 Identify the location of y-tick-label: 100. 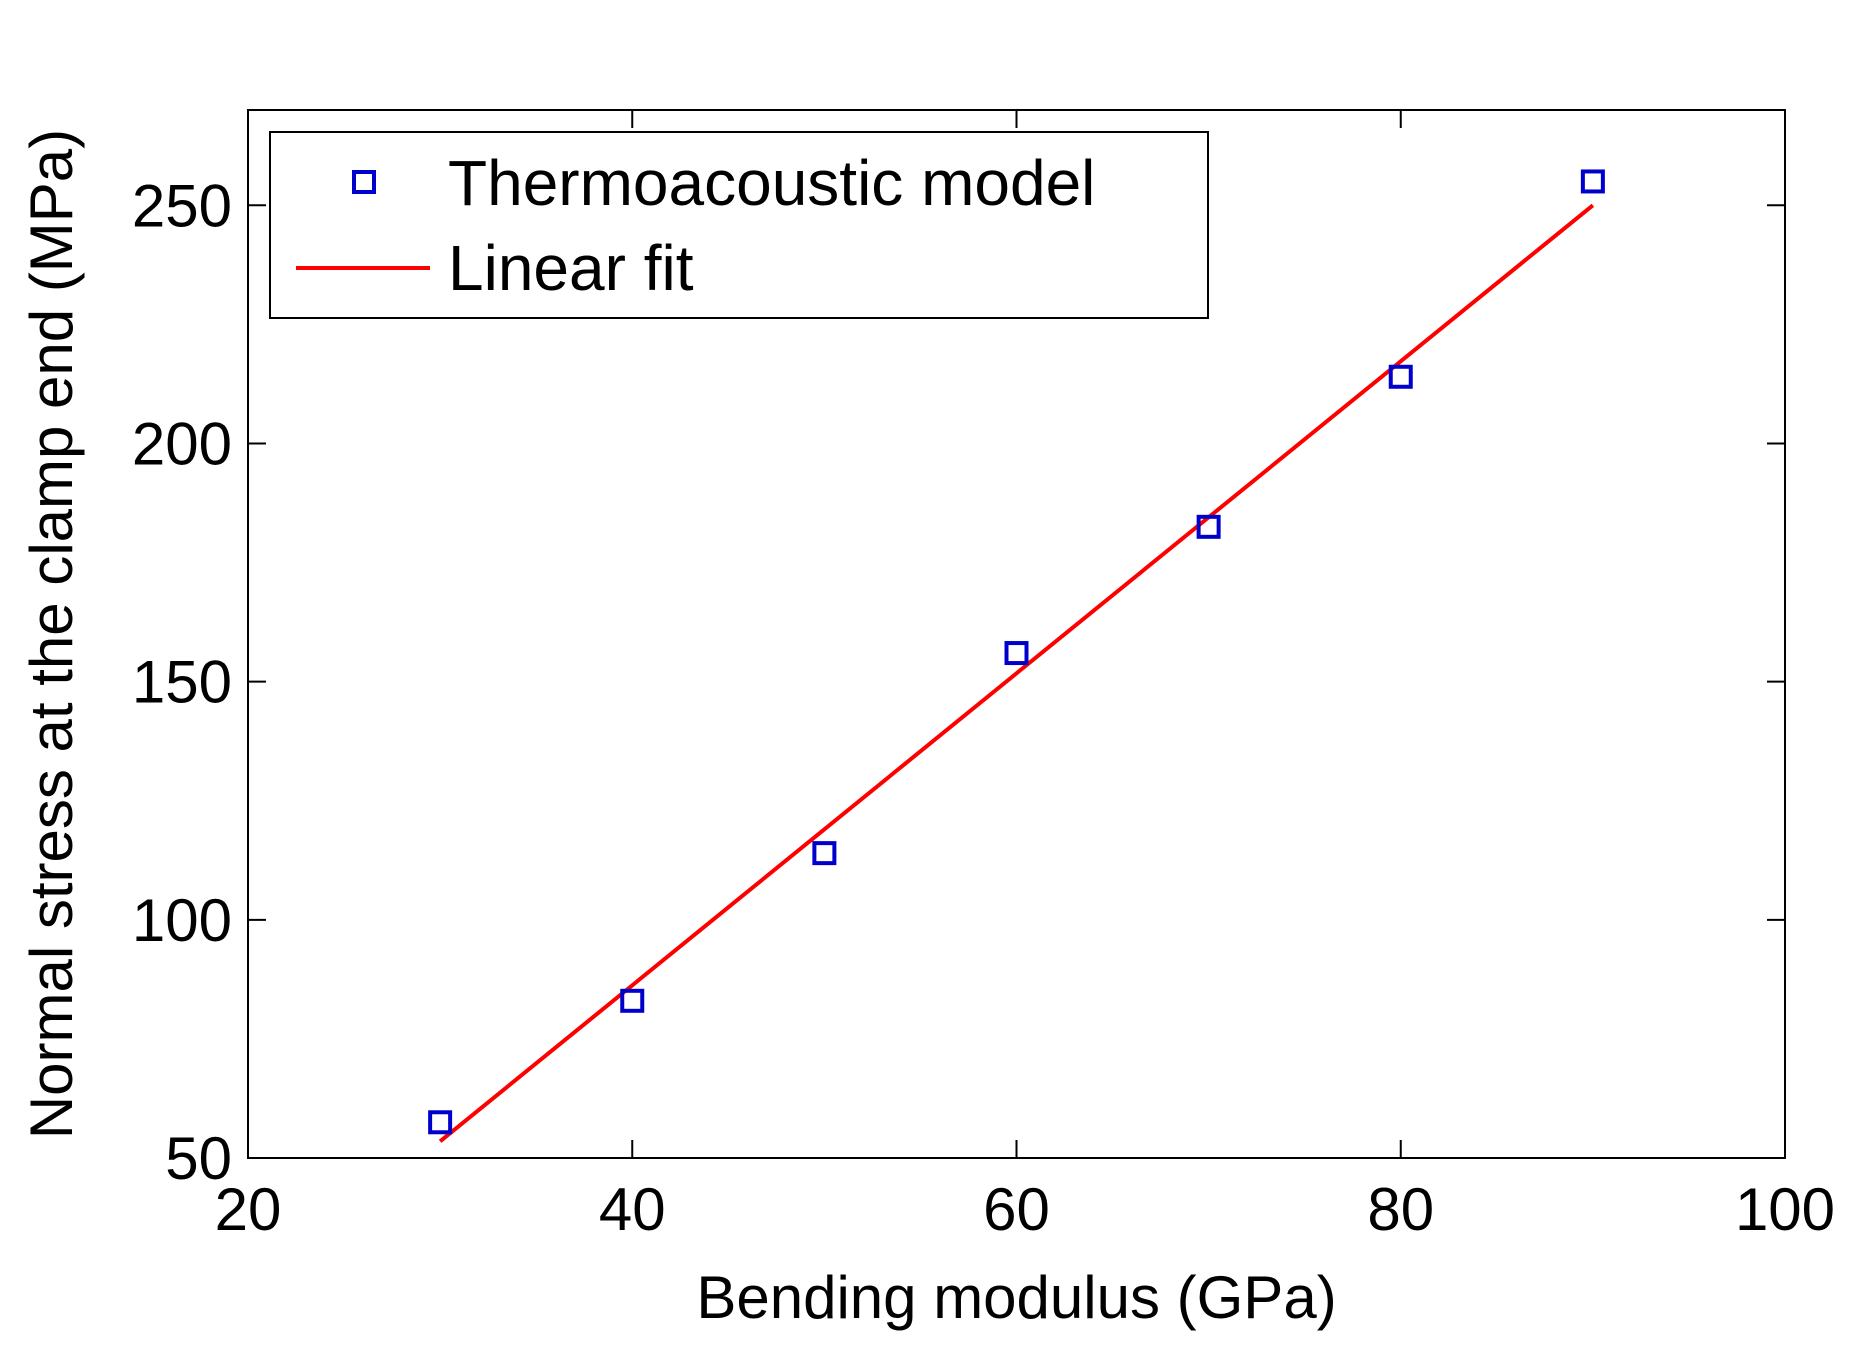
(182, 920).